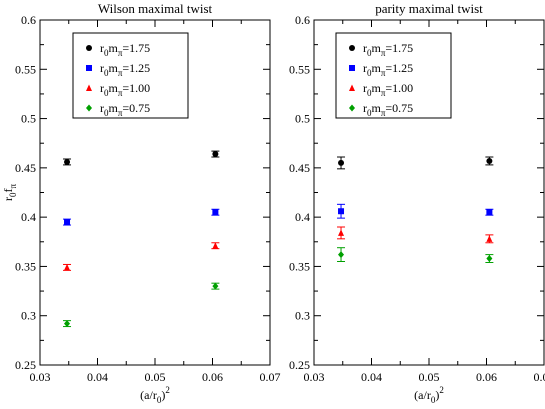  What do you see at coordinates (9, 193) in the screenshot?
I see `y-axis-label: r0fπ` at bounding box center [9, 193].